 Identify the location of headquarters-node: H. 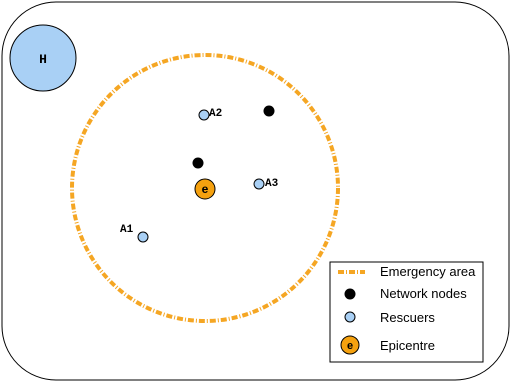
(43, 58).